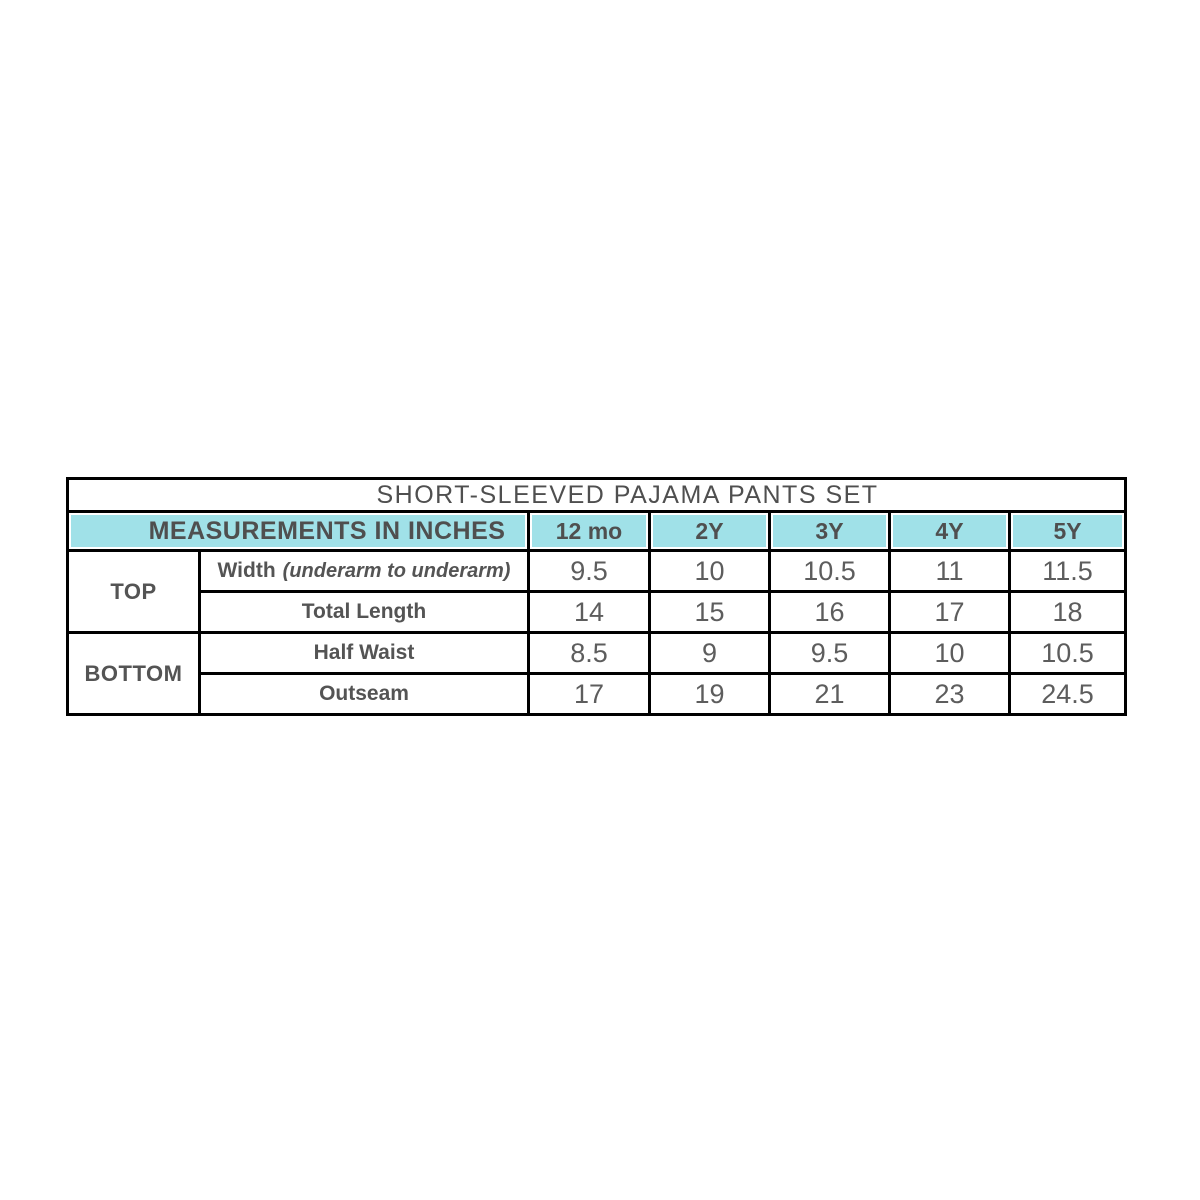 The height and width of the screenshot is (1200, 1200). What do you see at coordinates (246, 570) in the screenshot?
I see `measurement-label: Width` at bounding box center [246, 570].